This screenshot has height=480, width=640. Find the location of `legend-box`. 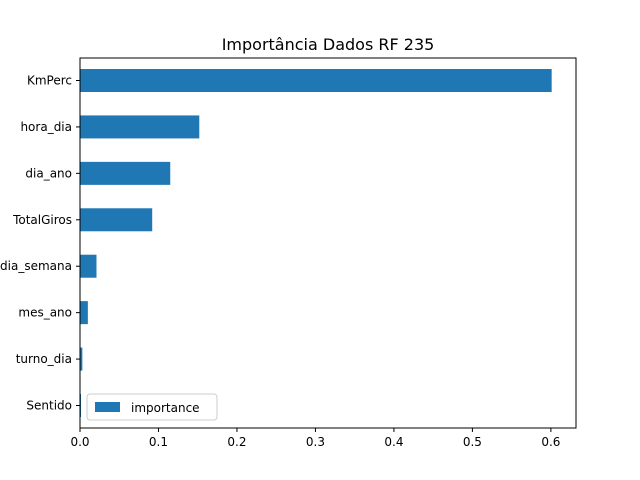

legend-box is located at coordinates (152, 407).